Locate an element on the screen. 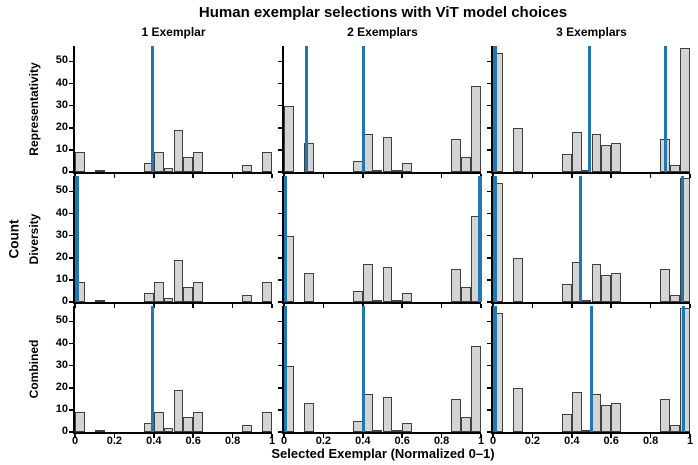 The height and width of the screenshot is (465, 698). x-tick-label: 0.8 is located at coordinates (441, 441).